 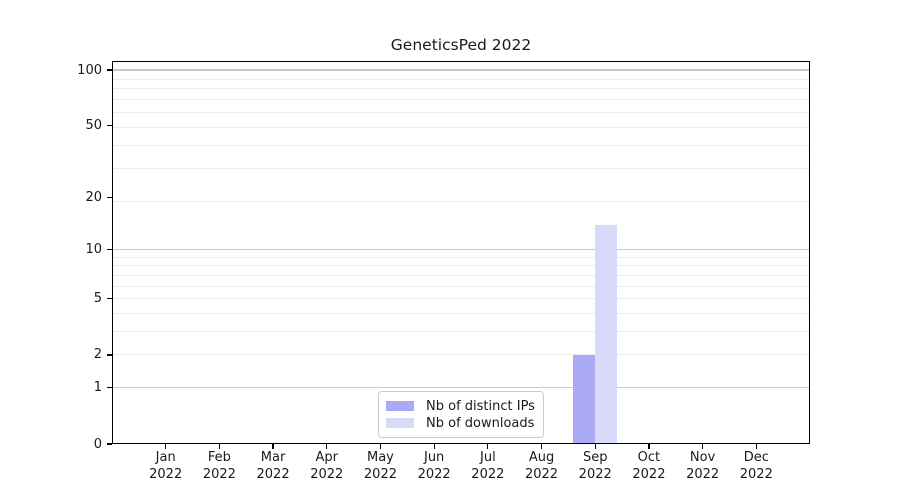 I want to click on x-tick-month: Dec, so click(x=756, y=457).